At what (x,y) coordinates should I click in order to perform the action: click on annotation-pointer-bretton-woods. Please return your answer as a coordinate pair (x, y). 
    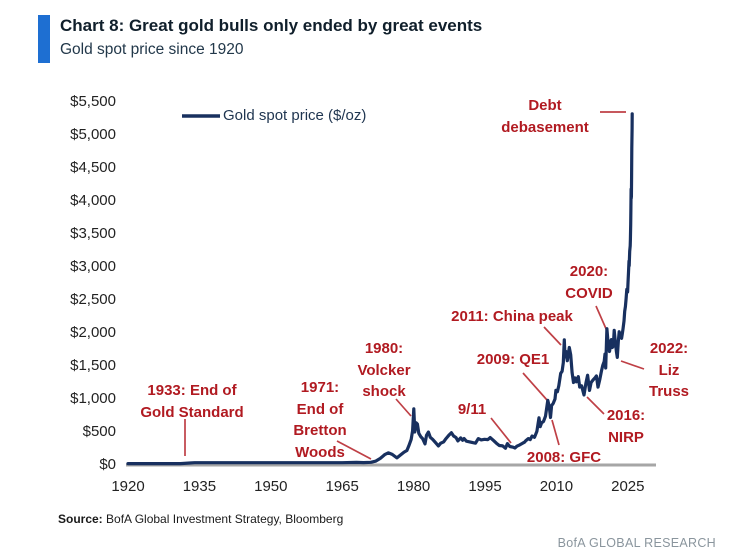
    Looking at the image, I should click on (354, 450).